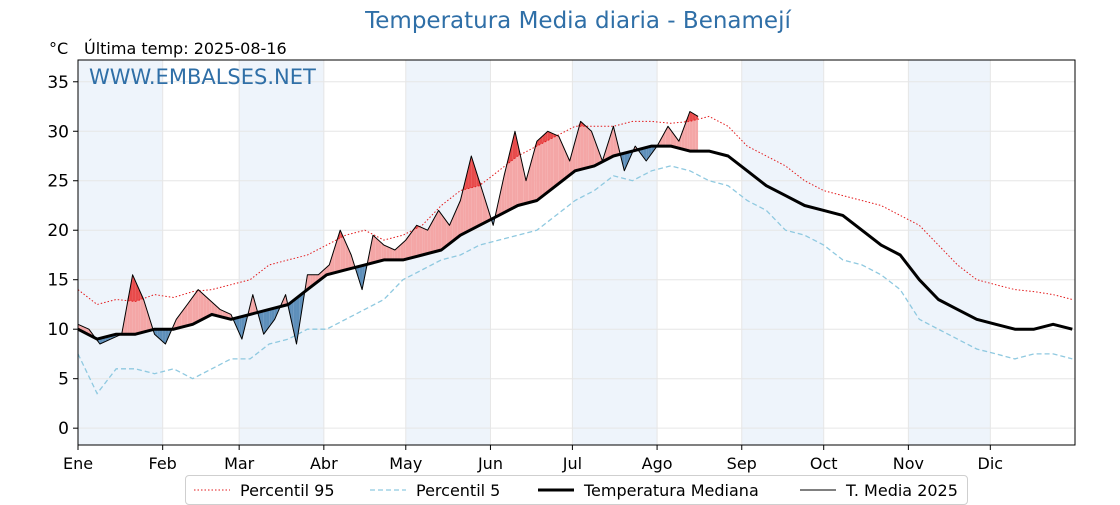 Image resolution: width=1120 pixels, height=505 pixels. I want to click on y-tick-label: 30, so click(58, 132).